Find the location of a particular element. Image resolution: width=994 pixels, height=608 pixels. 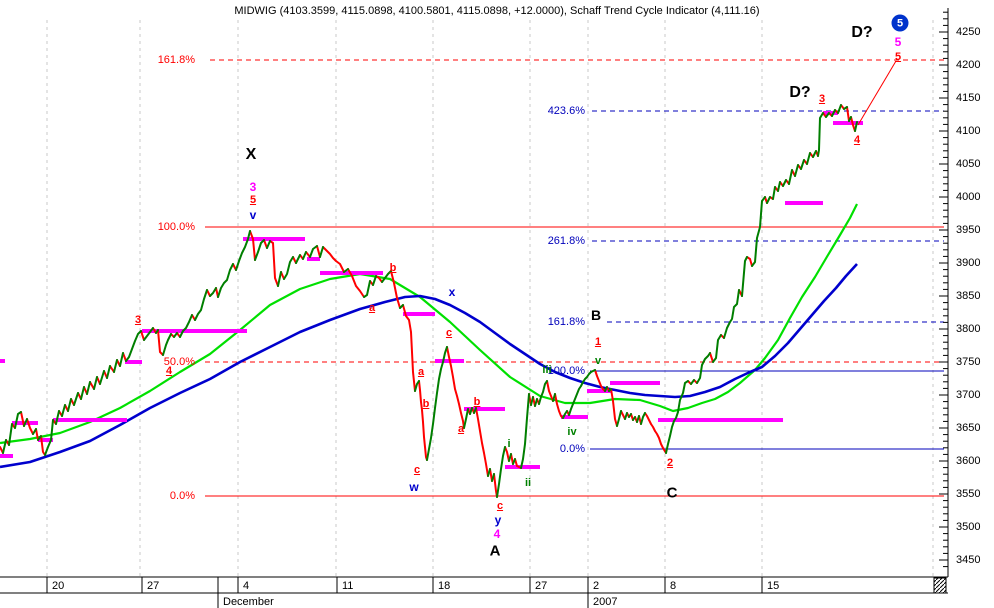

y-axis-tick-label: 3700 is located at coordinates (968, 395).